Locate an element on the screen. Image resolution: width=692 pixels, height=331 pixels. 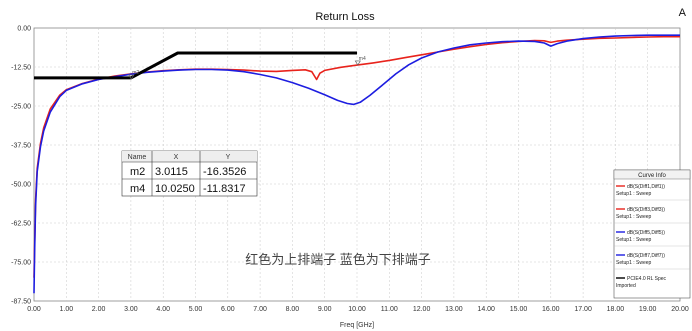
markers-group: m2 m4 is located at coordinates (247, 68).